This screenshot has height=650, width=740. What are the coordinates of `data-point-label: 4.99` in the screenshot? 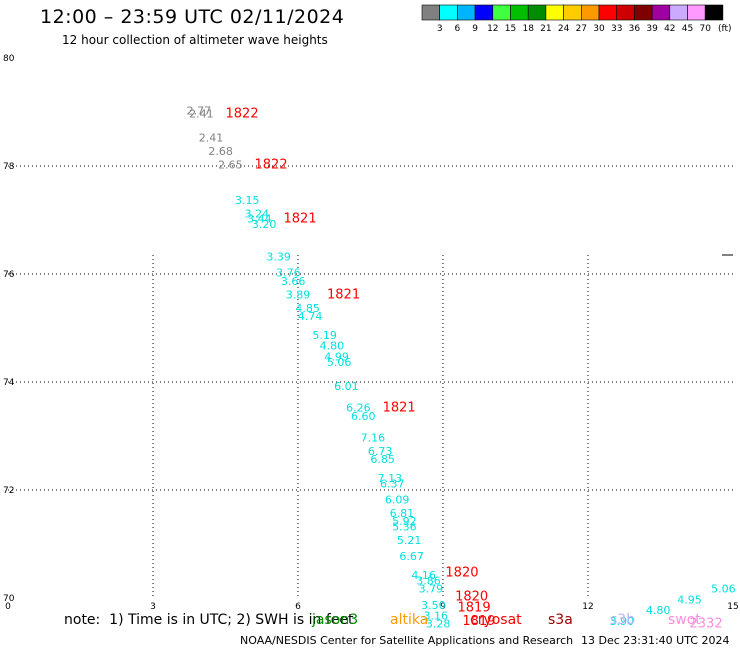 It's located at (336, 356).